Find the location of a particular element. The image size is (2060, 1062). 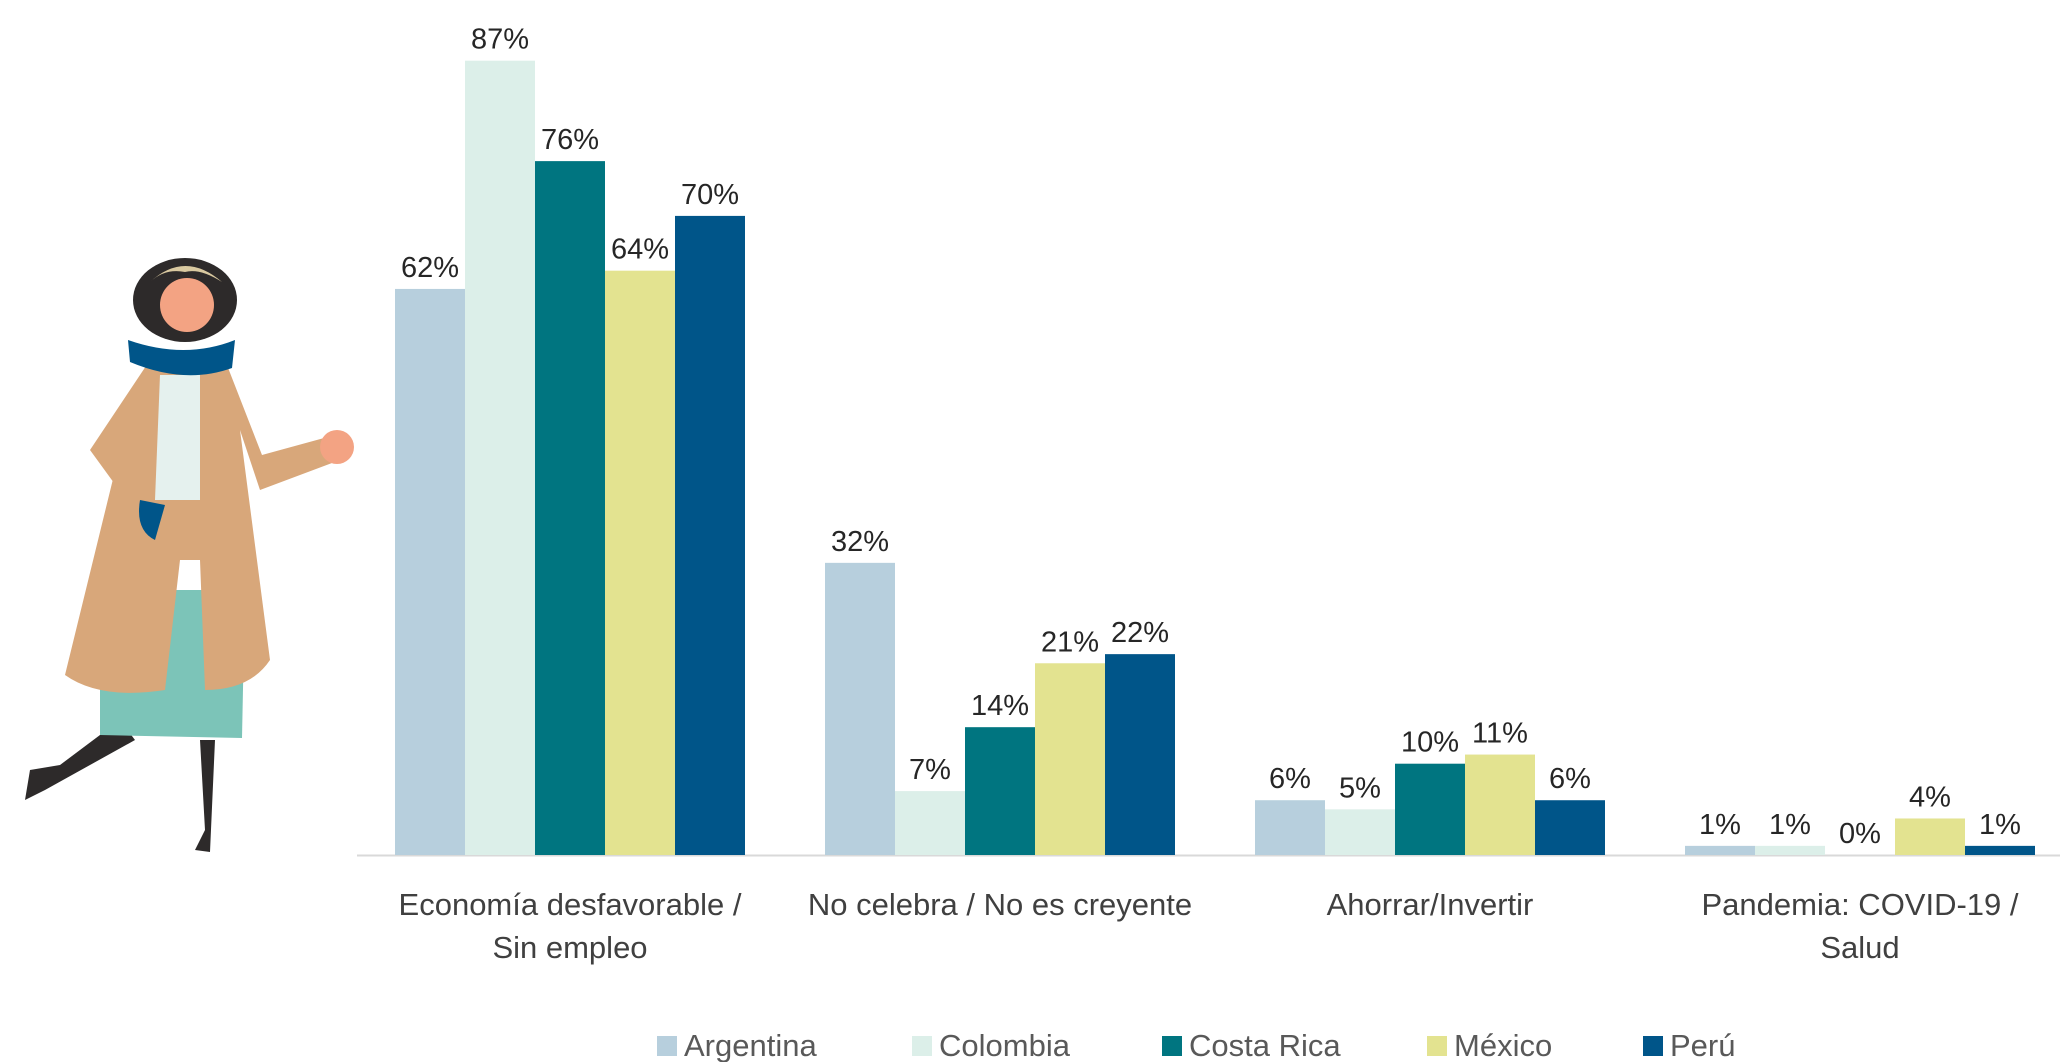

legend-label: Colombia is located at coordinates (1005, 1045).